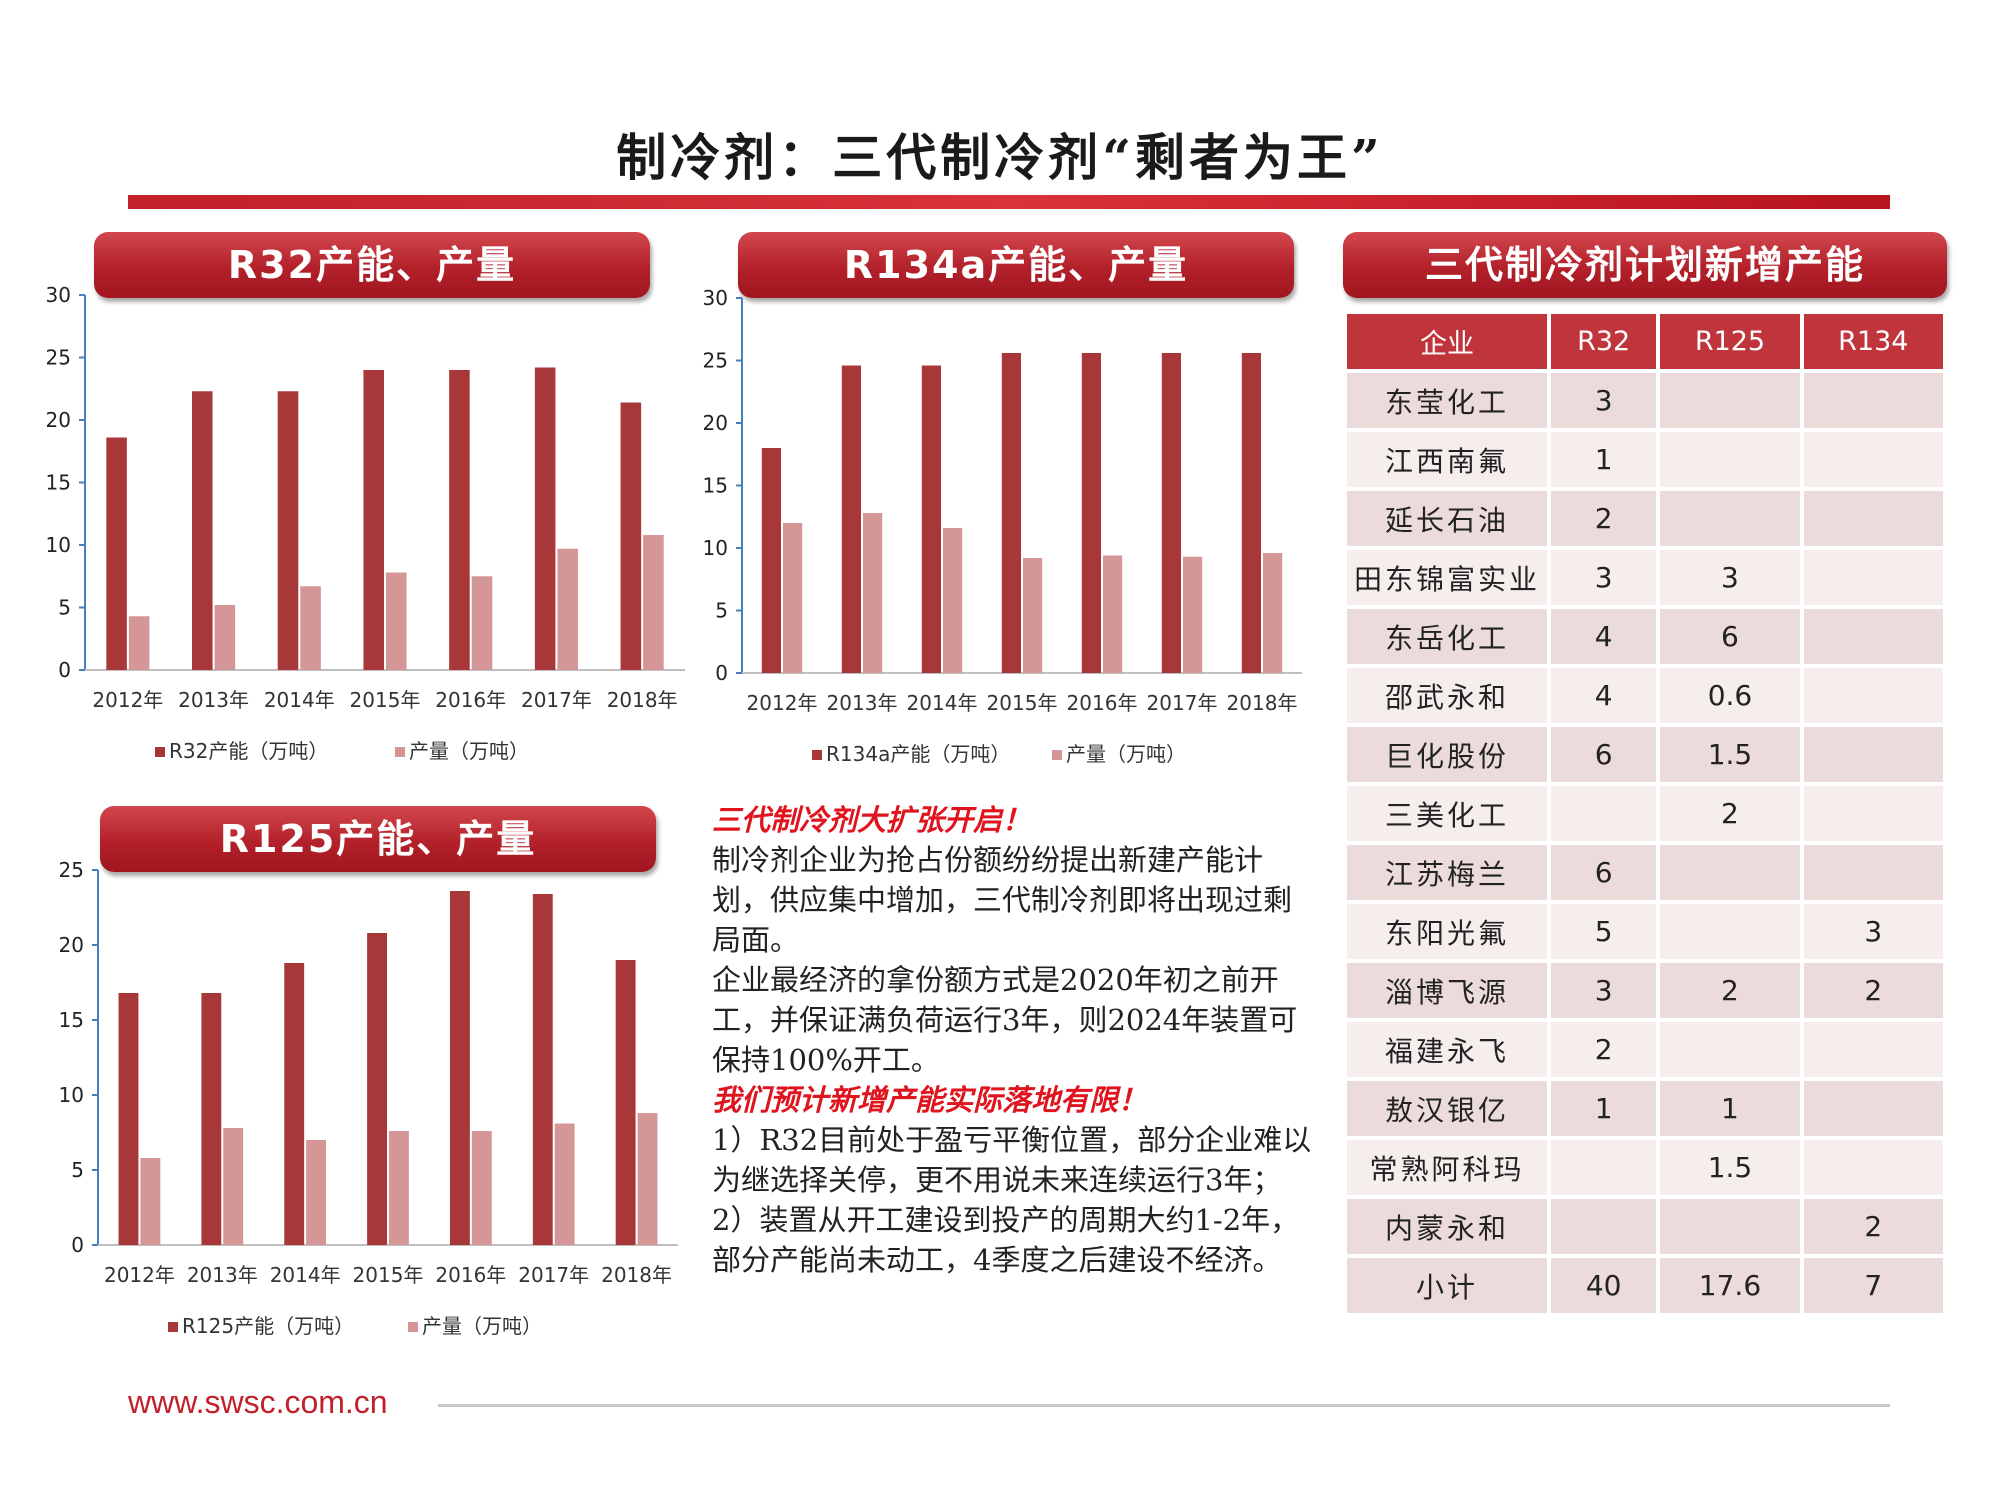  I want to click on y-tick-label: 10, so click(715, 548).